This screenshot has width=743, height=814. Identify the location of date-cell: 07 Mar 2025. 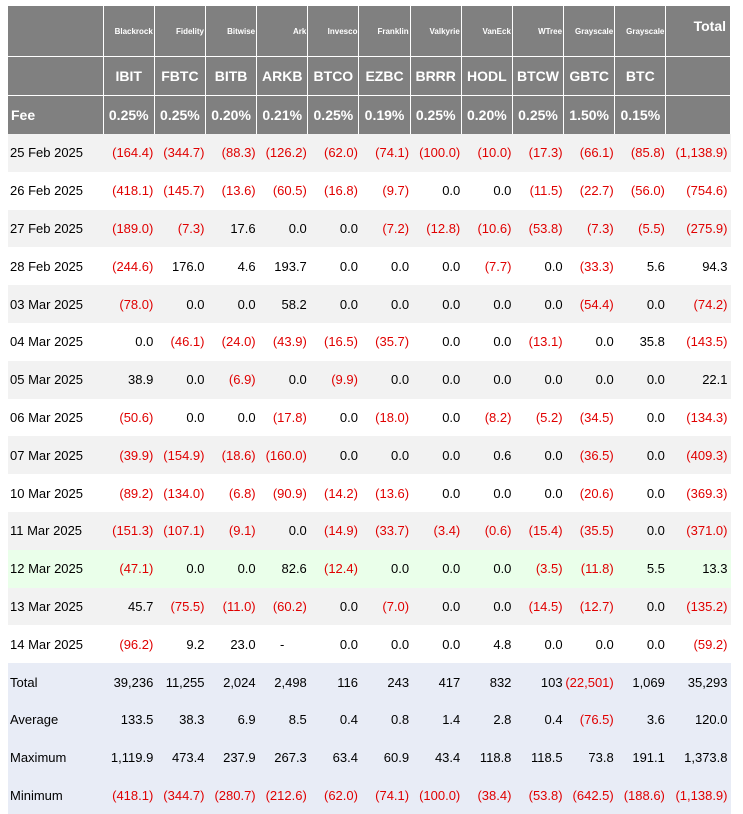
(56, 455).